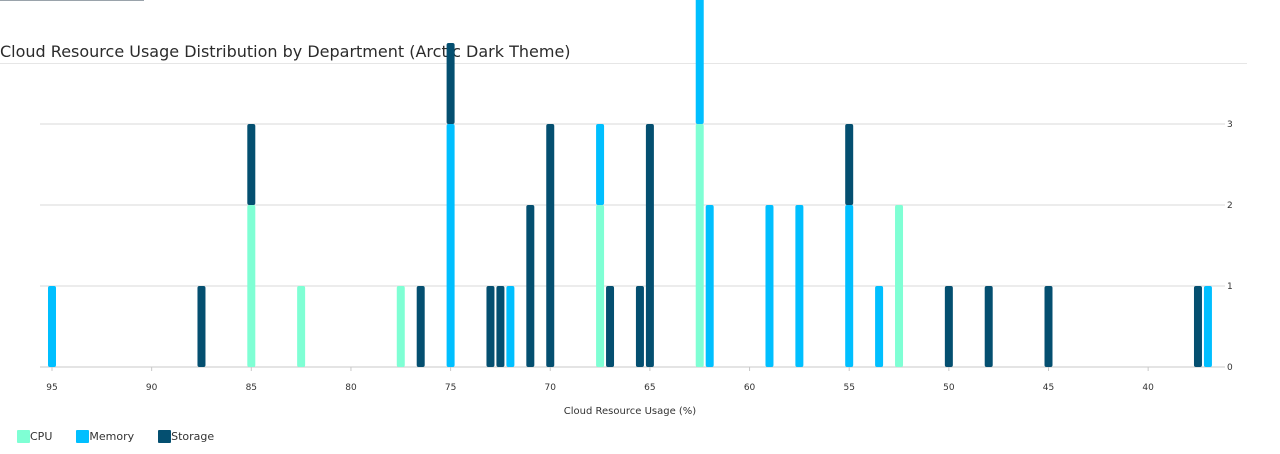 This screenshot has width=1280, height=454. Describe the element at coordinates (193, 436) in the screenshot. I see `legend-label: Storage` at that location.